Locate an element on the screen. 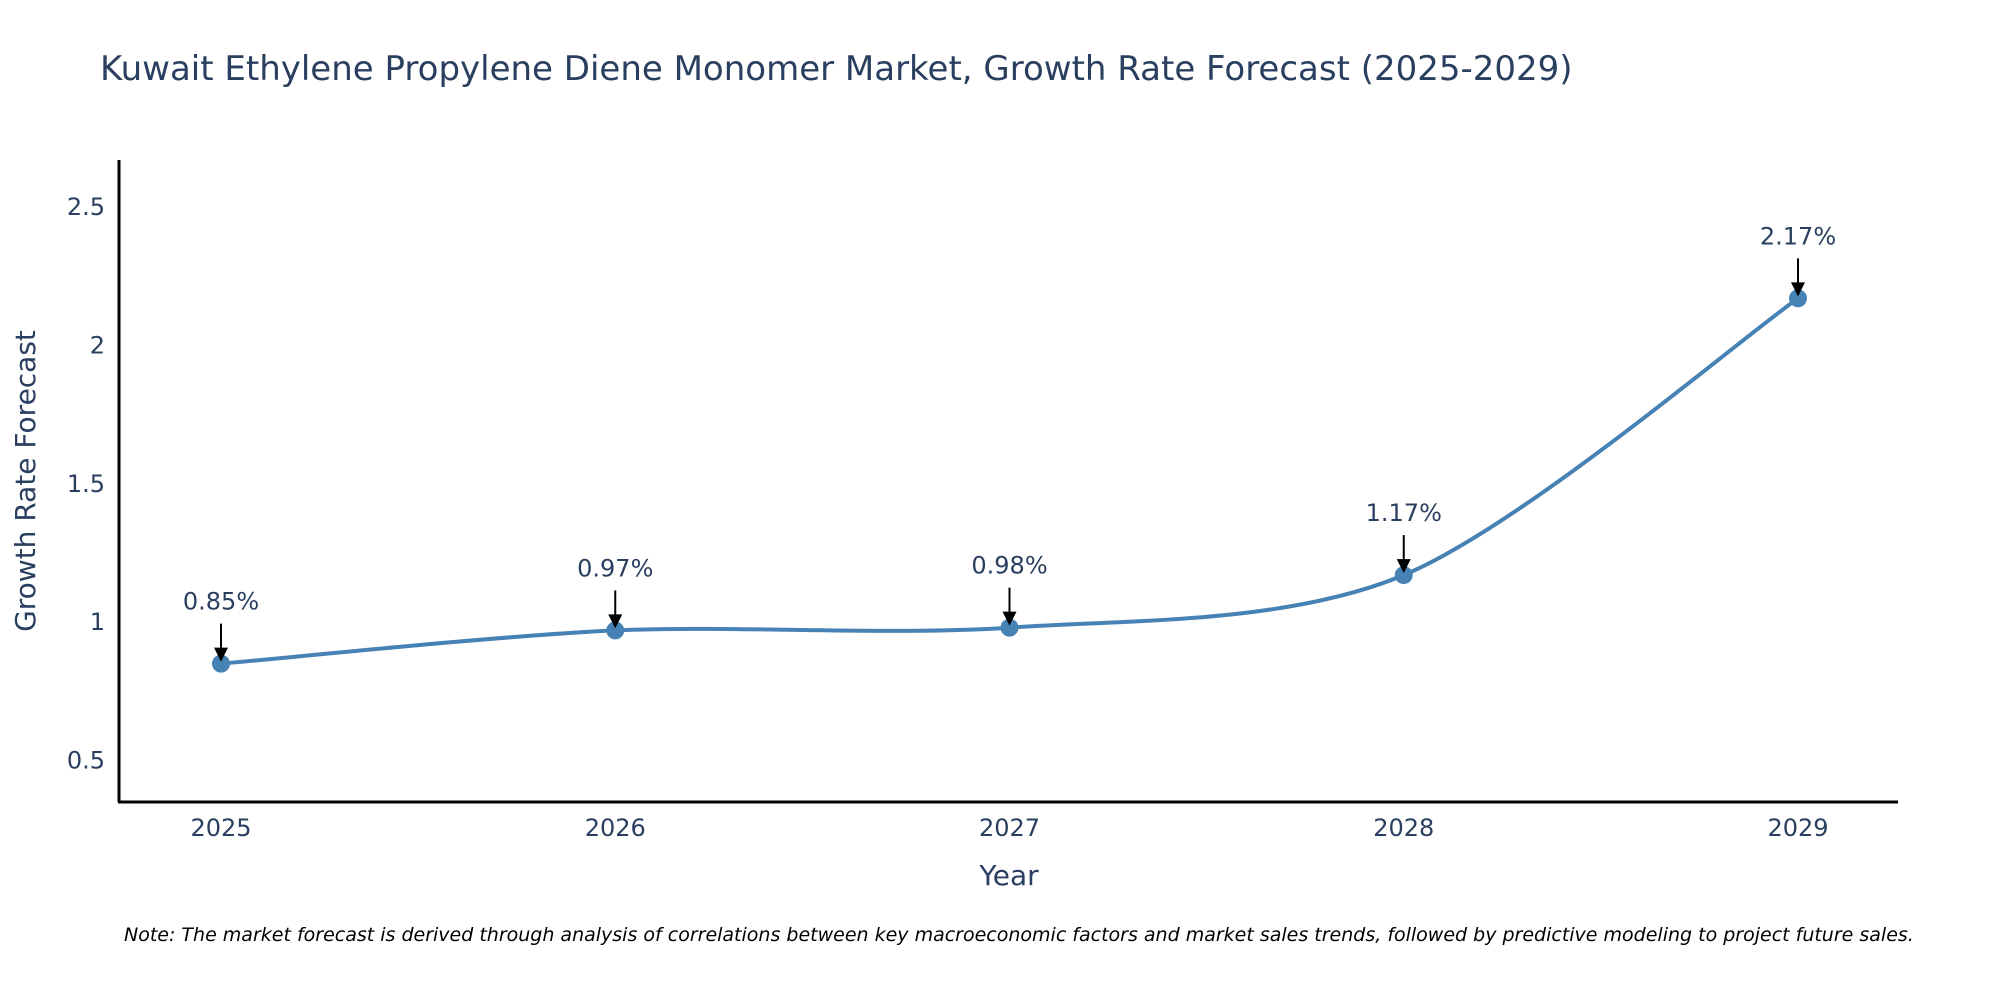 This screenshot has height=1000, width=2000. x-axis-ticks: 2025 2026 2027 2028 2029 is located at coordinates (1009, 828).